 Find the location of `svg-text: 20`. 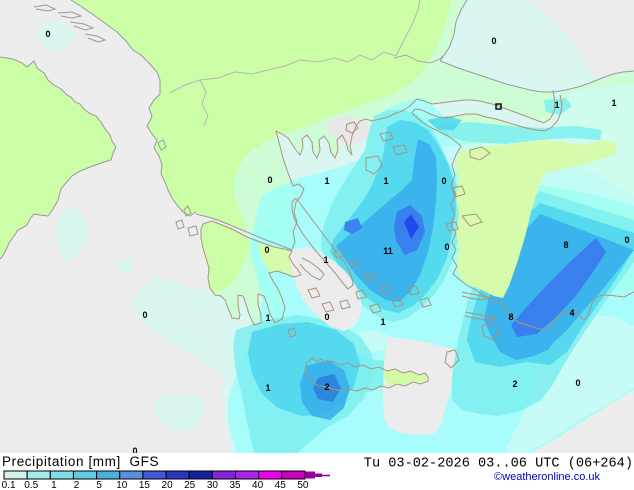

svg-text: 20 is located at coordinates (168, 485).